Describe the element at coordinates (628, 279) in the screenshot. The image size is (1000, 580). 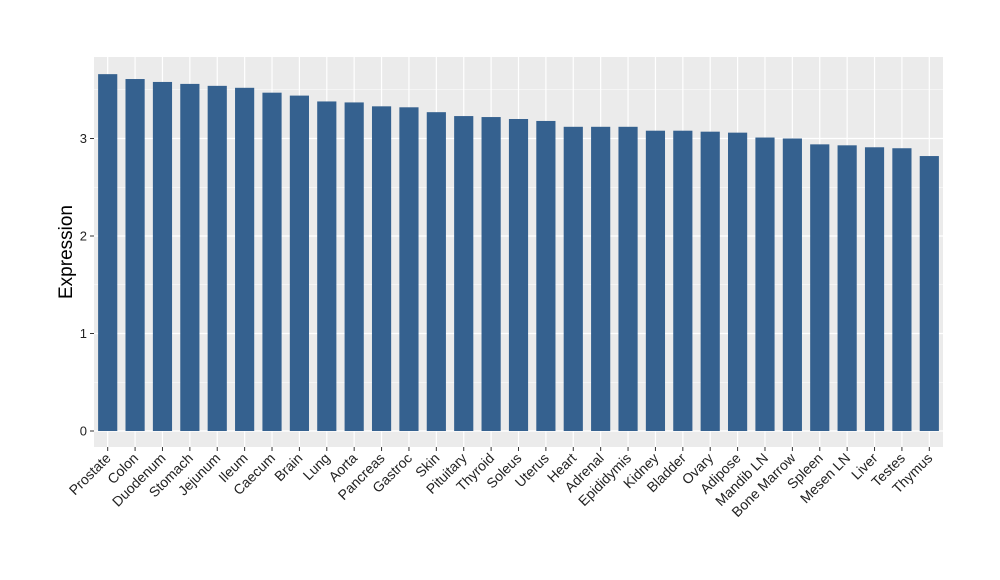
I see `bar-epididymis` at that location.